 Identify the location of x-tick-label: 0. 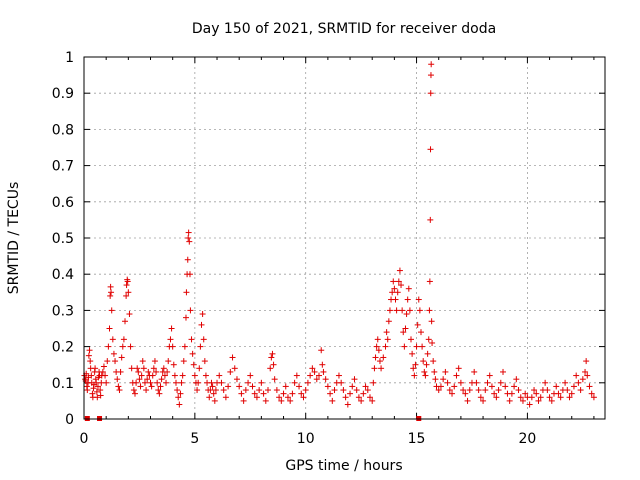
(84, 439).